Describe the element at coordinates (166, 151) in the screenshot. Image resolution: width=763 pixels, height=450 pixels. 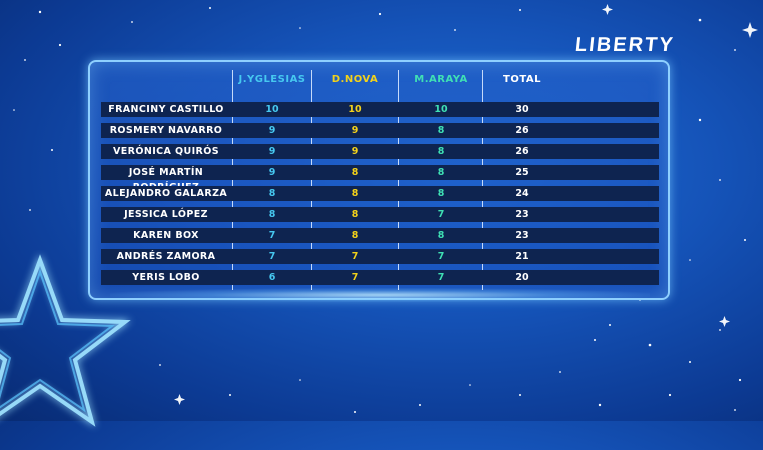
I see `contestant-name: VERÓNICA QUIRÓS` at that location.